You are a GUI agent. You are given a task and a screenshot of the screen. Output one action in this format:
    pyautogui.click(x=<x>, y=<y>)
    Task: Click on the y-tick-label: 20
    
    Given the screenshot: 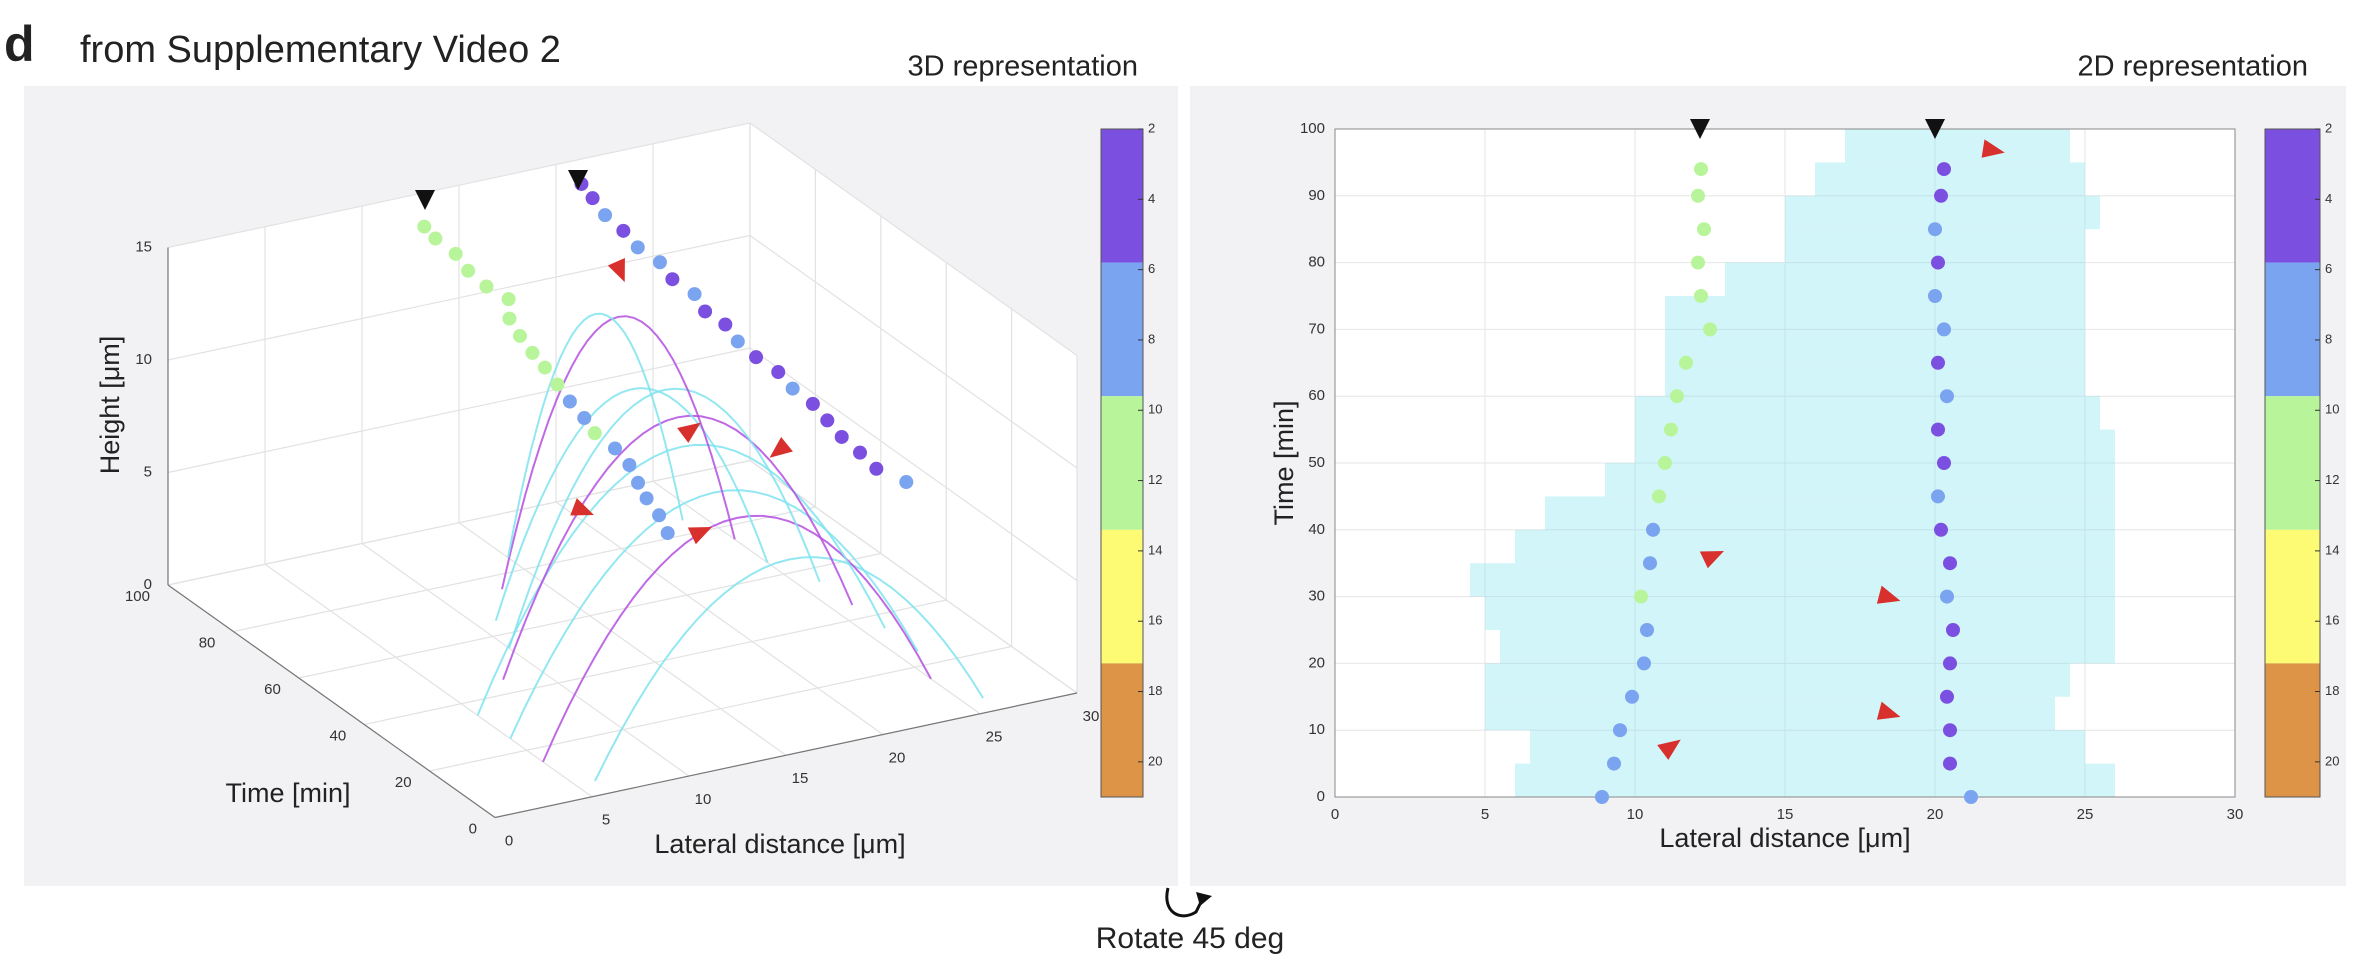 What is the action you would take?
    pyautogui.click(x=1316, y=662)
    